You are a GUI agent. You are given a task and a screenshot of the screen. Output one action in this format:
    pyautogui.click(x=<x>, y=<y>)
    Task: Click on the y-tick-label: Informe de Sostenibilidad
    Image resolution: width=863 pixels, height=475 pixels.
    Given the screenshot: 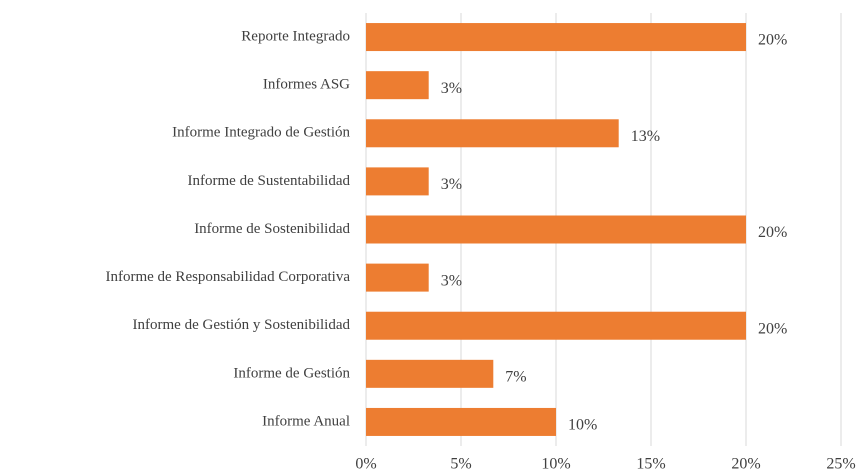 What is the action you would take?
    pyautogui.click(x=272, y=229)
    